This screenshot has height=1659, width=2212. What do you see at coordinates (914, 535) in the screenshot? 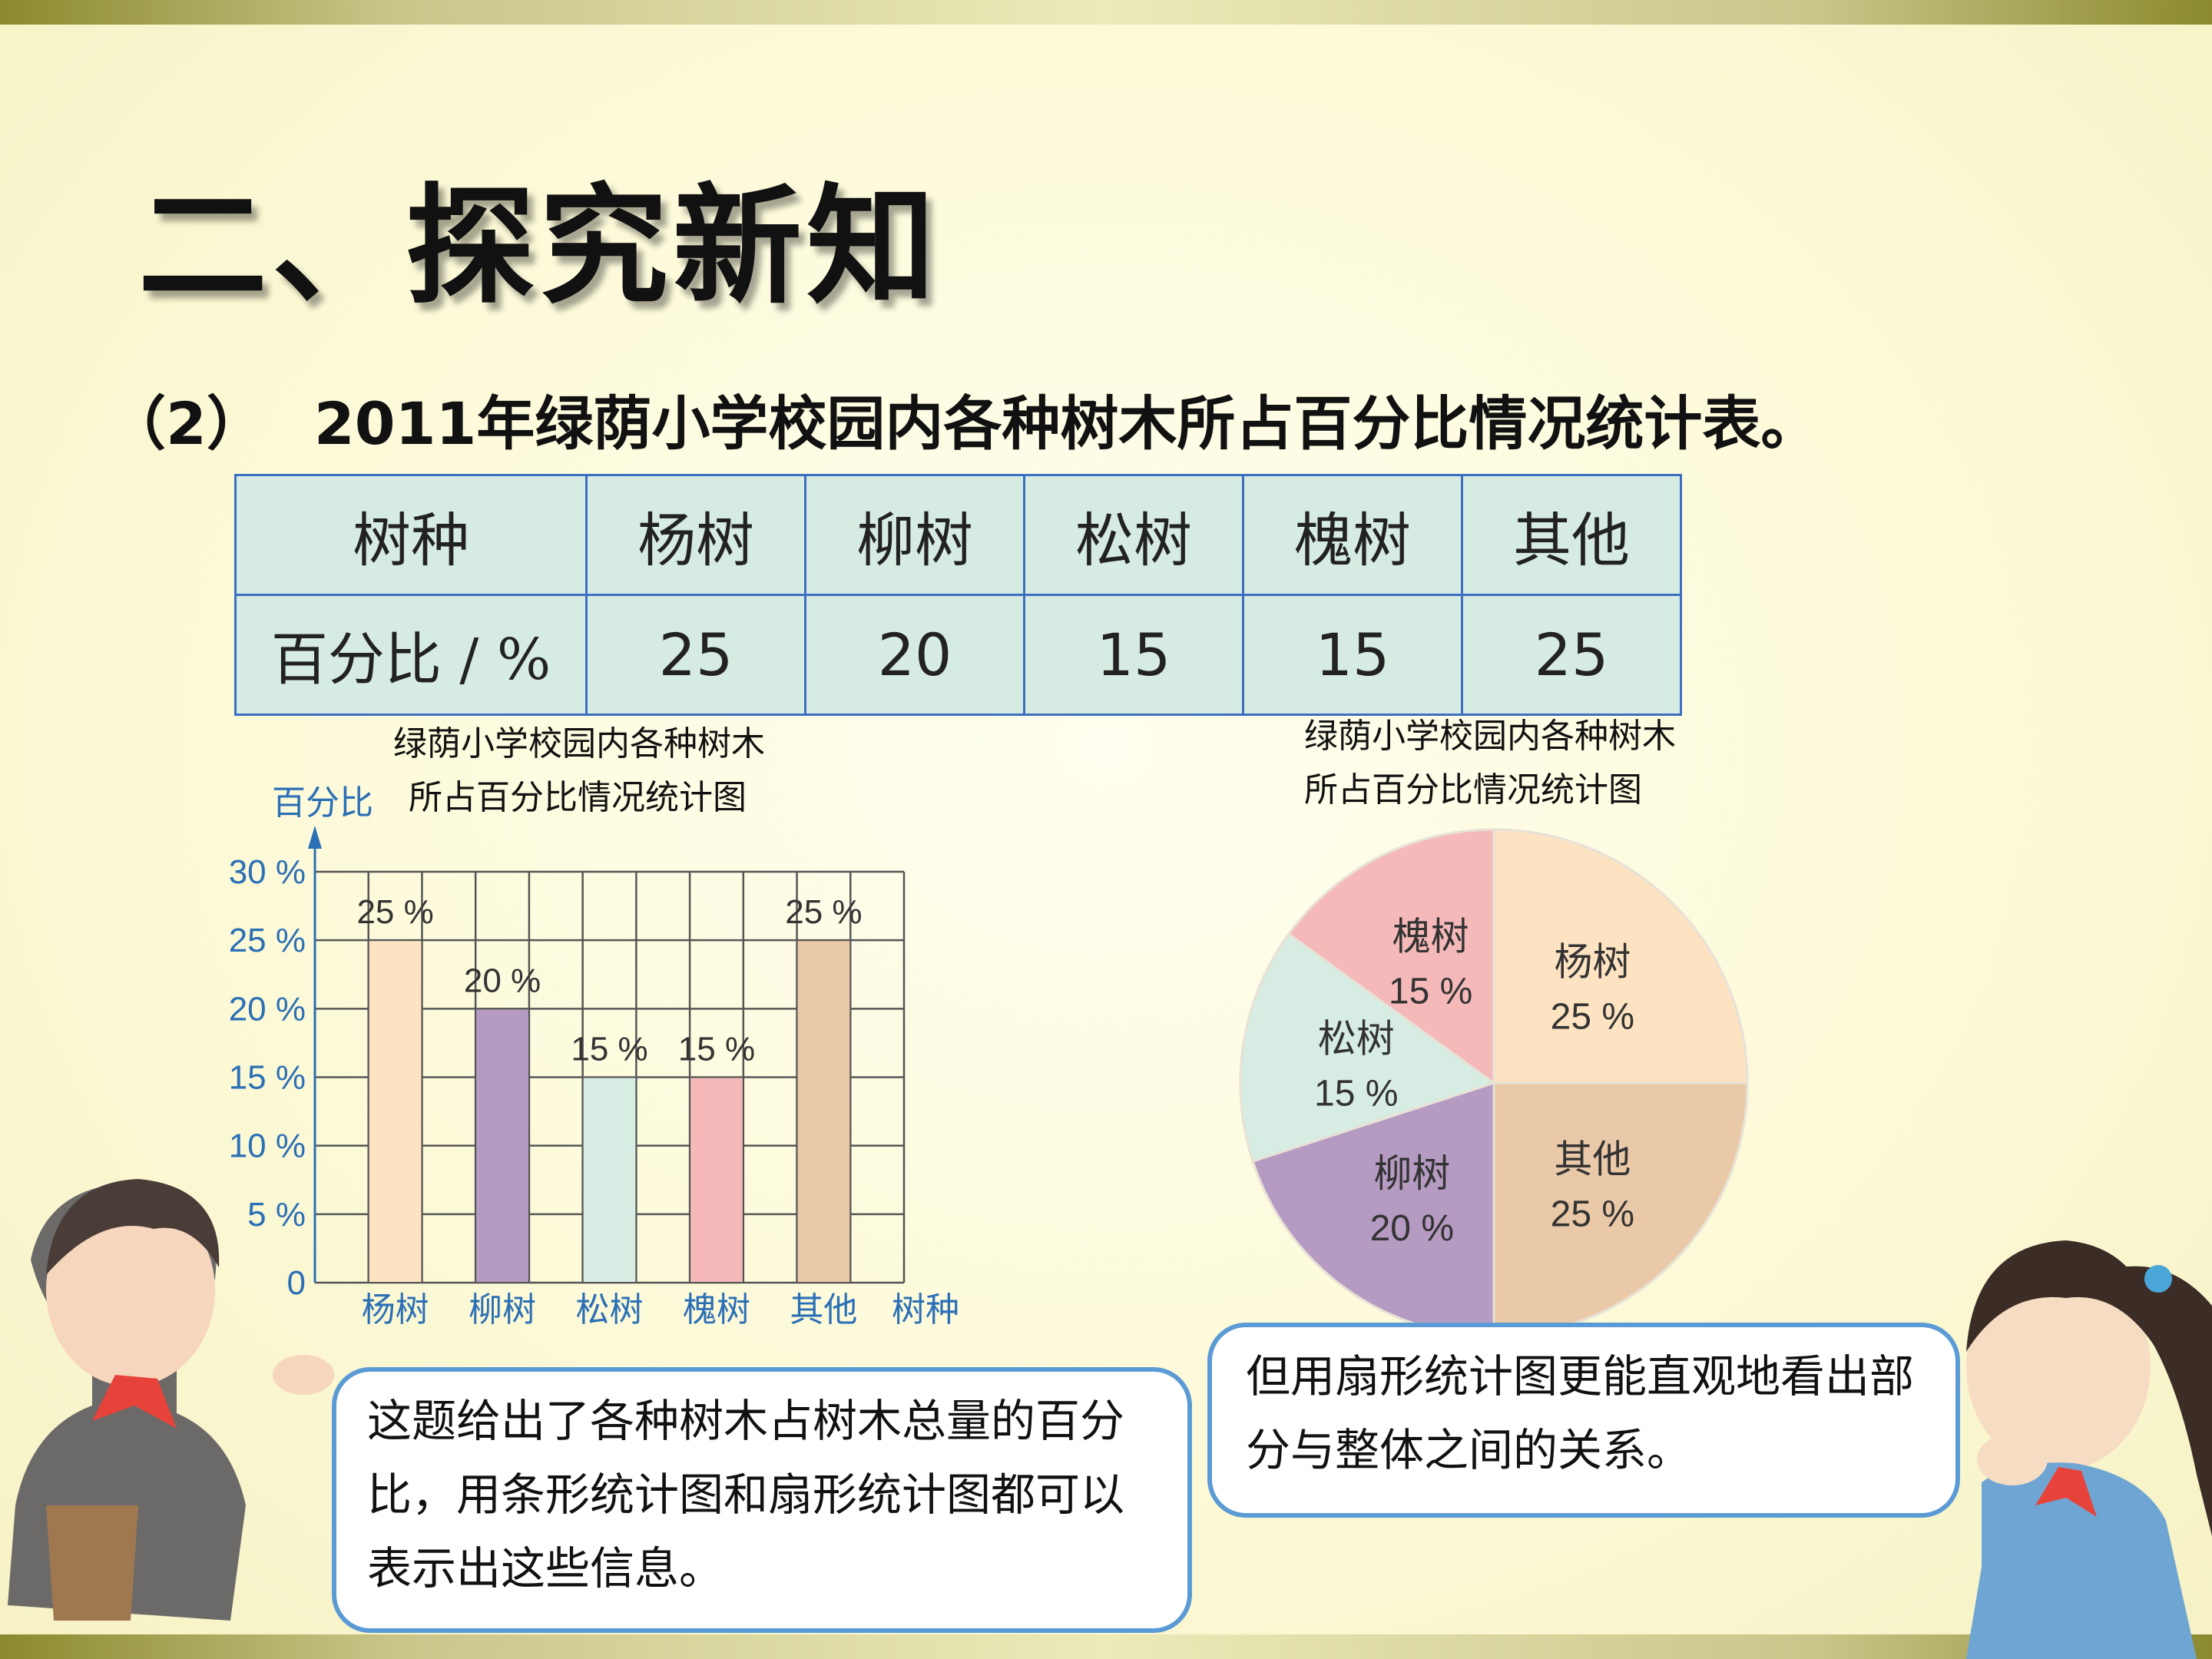
I see `table-header-cell: 柳树` at bounding box center [914, 535].